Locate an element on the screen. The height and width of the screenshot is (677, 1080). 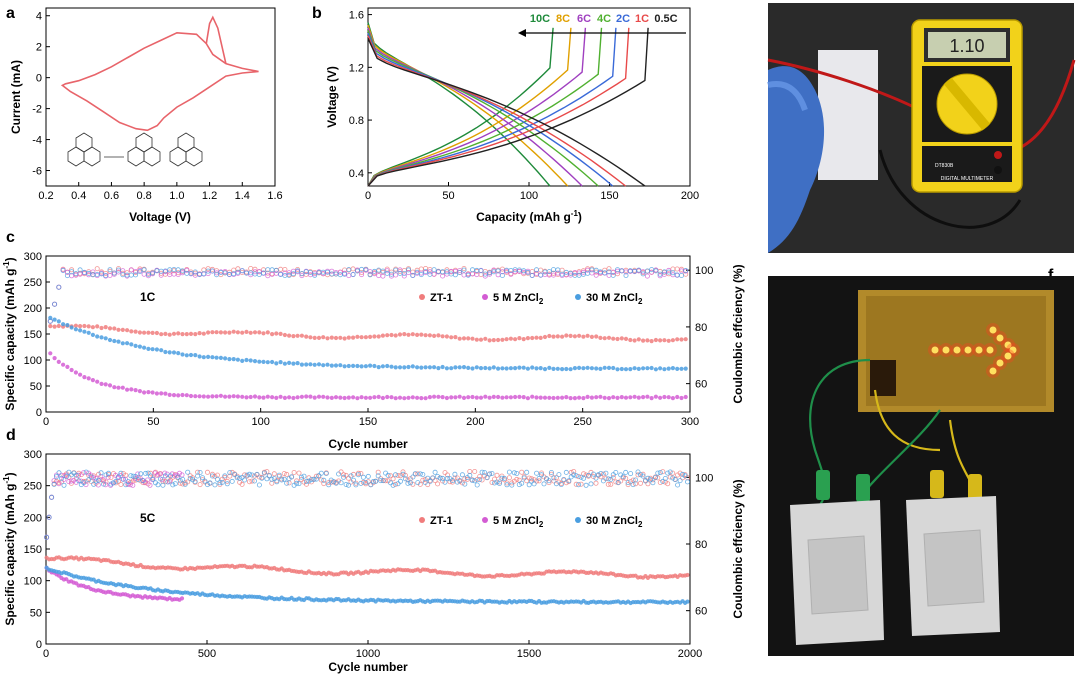
cv-curve-peak is located at coordinates (216, 39).